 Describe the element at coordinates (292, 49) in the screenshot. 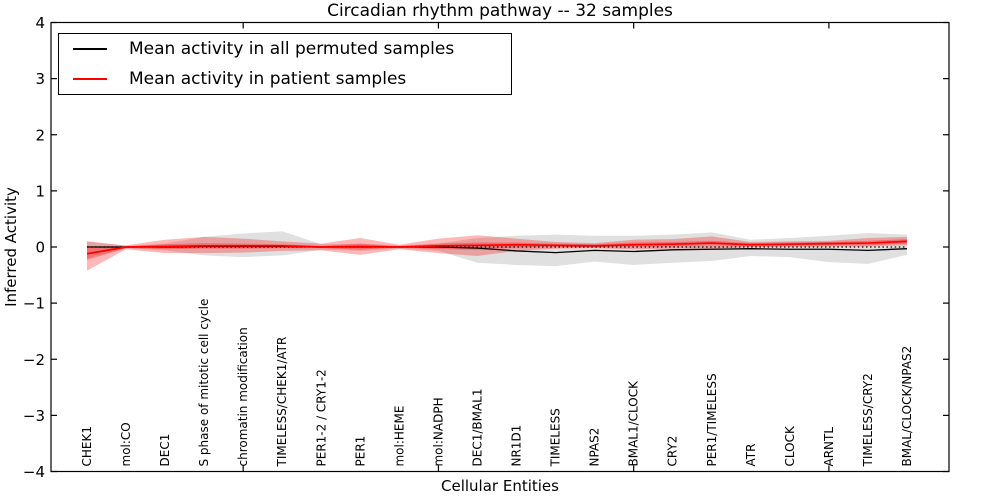

I see `legend-label-permuted: Mean activity in all permuted samples` at that location.